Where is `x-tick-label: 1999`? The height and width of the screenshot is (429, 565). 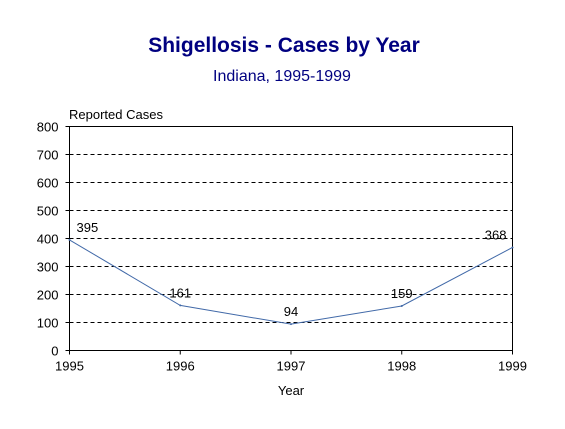 x-tick-label: 1999 is located at coordinates (512, 366).